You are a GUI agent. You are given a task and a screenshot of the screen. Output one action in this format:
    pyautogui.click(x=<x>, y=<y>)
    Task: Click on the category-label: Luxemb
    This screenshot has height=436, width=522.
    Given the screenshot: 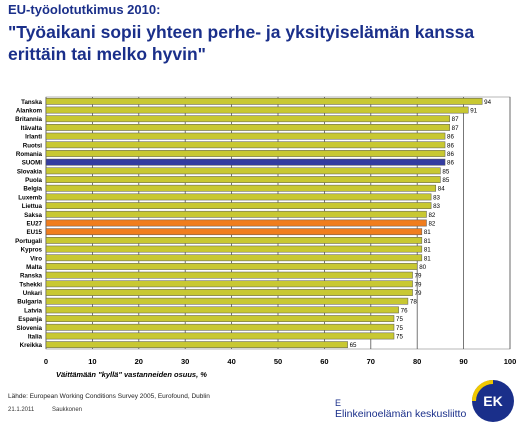 What is the action you would take?
    pyautogui.click(x=30, y=197)
    